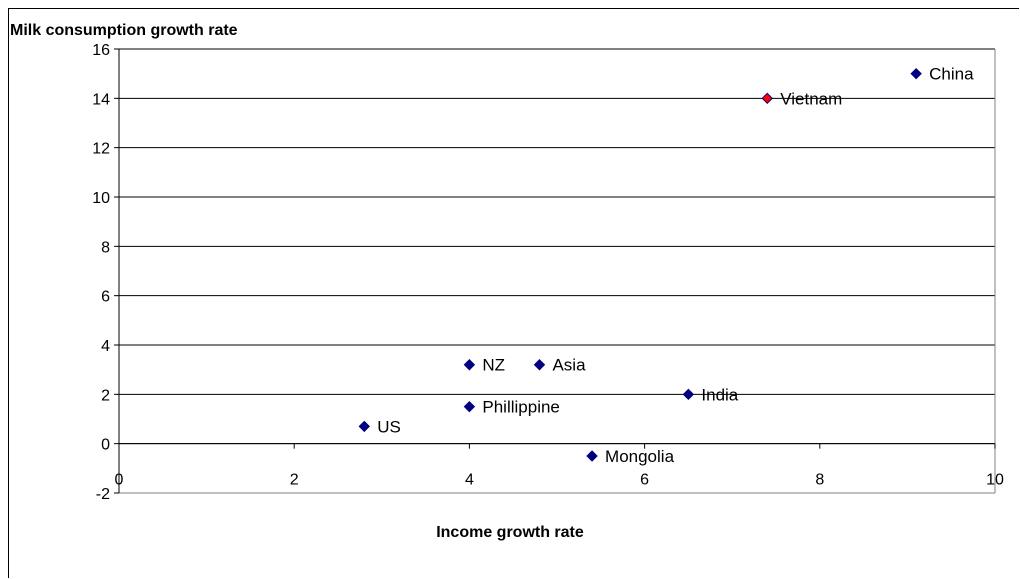 The width and height of the screenshot is (1020, 579). What do you see at coordinates (101, 198) in the screenshot?
I see `y-tick-label: 10` at bounding box center [101, 198].